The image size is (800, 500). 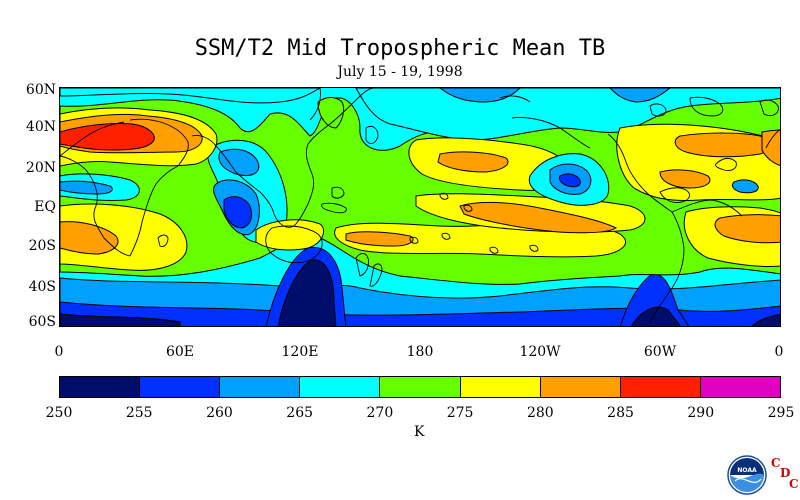 I want to click on colorbar-label: 280, so click(x=540, y=413).